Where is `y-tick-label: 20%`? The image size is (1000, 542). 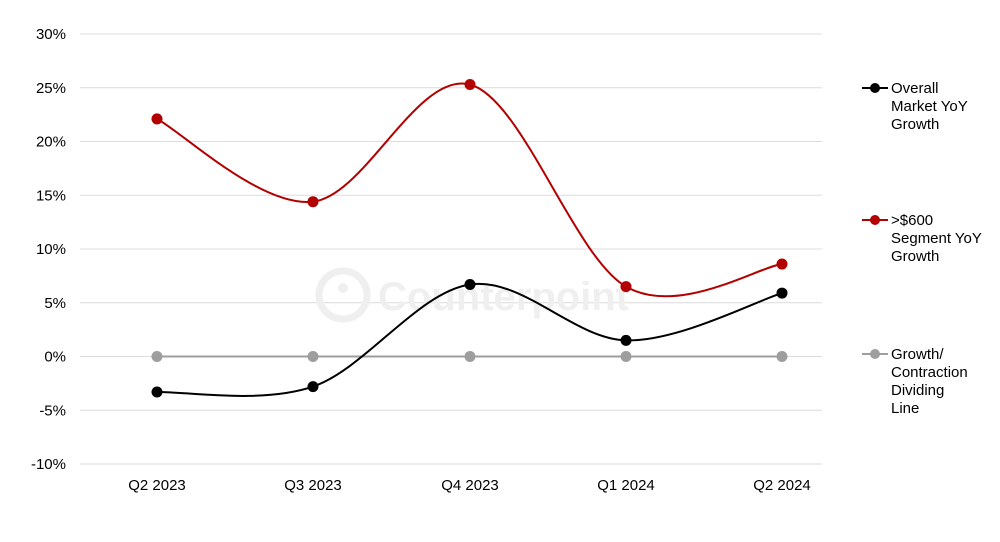
y-tick-label: 20% is located at coordinates (51, 142).